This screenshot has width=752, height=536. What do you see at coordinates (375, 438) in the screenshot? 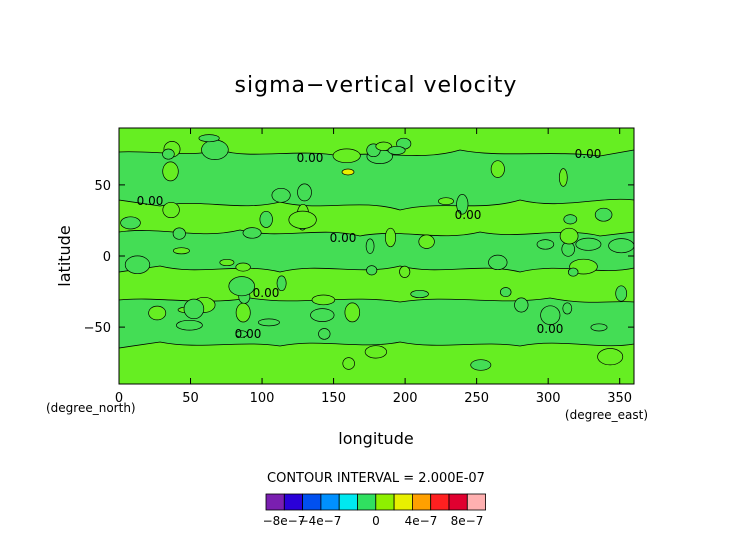
I see `x-axis-label: longitude` at bounding box center [375, 438].